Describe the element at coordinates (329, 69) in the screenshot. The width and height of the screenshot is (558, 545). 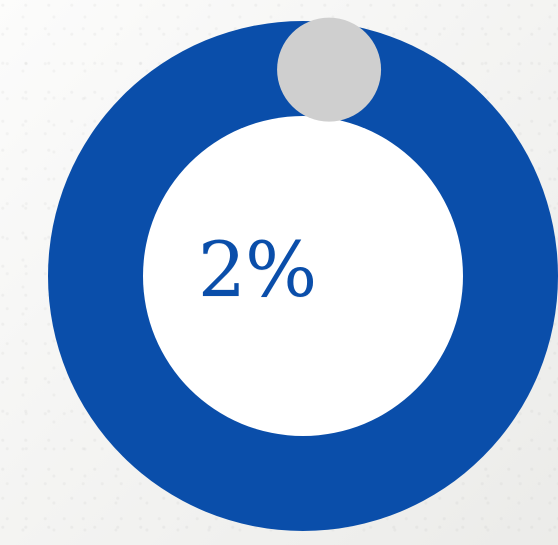
I see `progress-marker` at that location.